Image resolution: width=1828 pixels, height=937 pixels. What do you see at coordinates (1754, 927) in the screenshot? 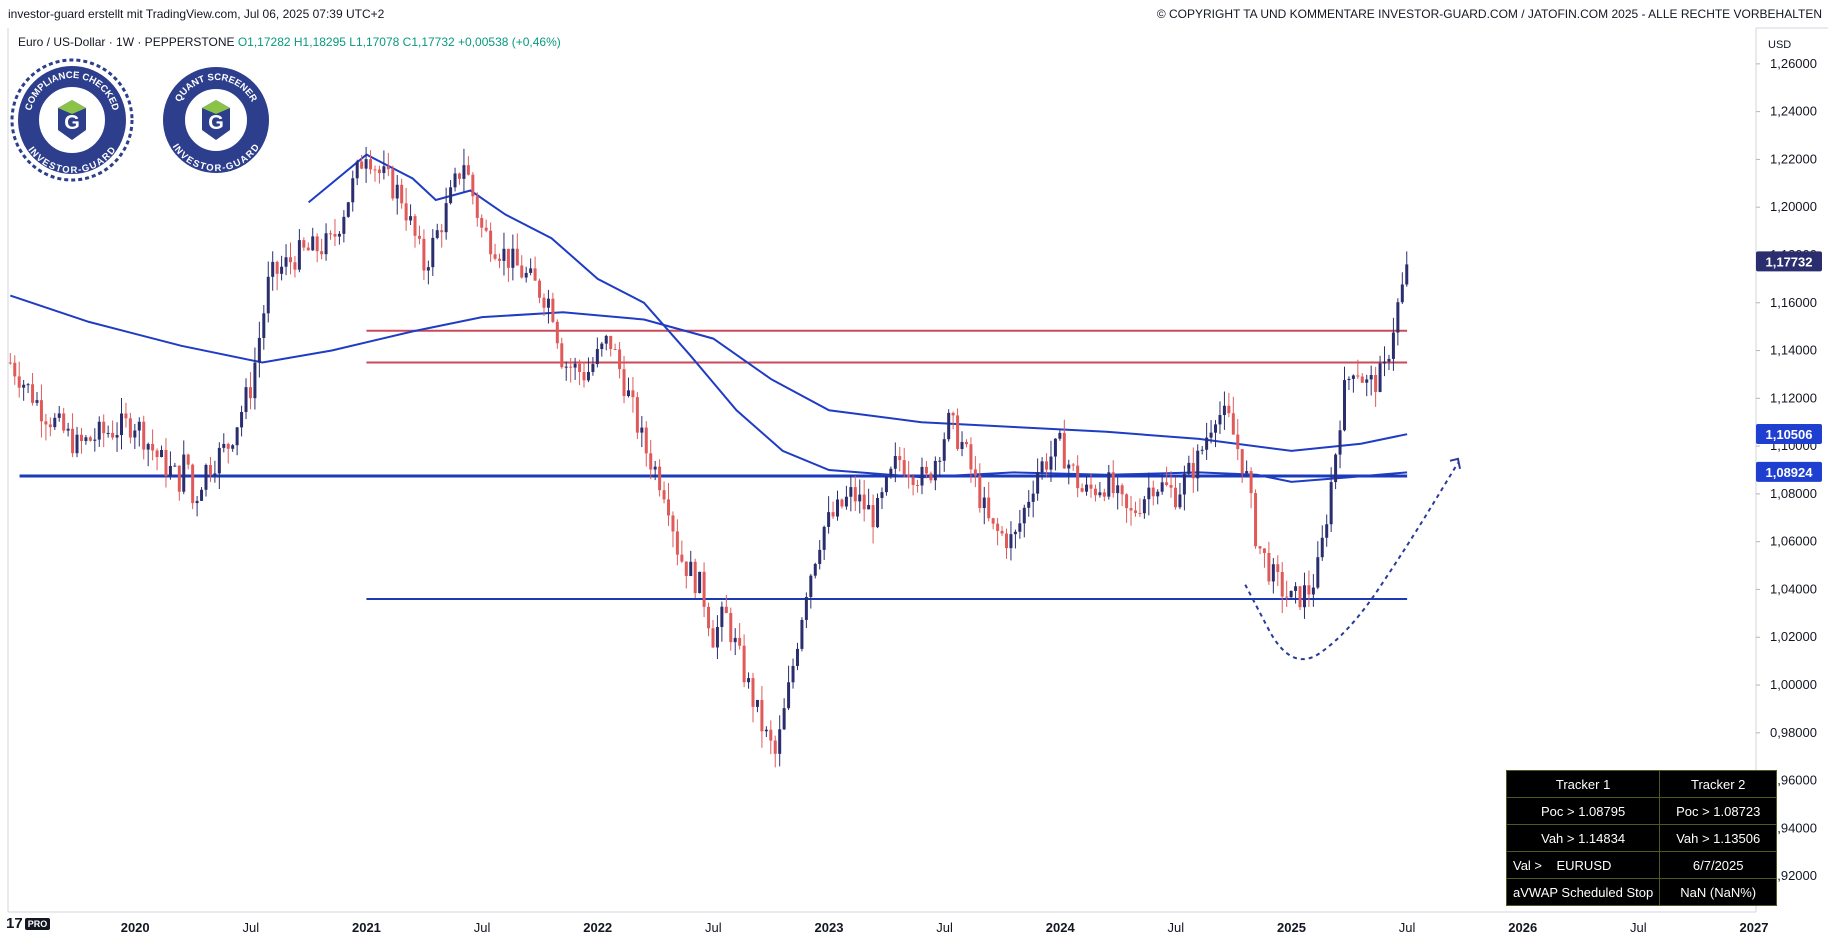
I see `time-tick-label: 2027` at bounding box center [1754, 927].